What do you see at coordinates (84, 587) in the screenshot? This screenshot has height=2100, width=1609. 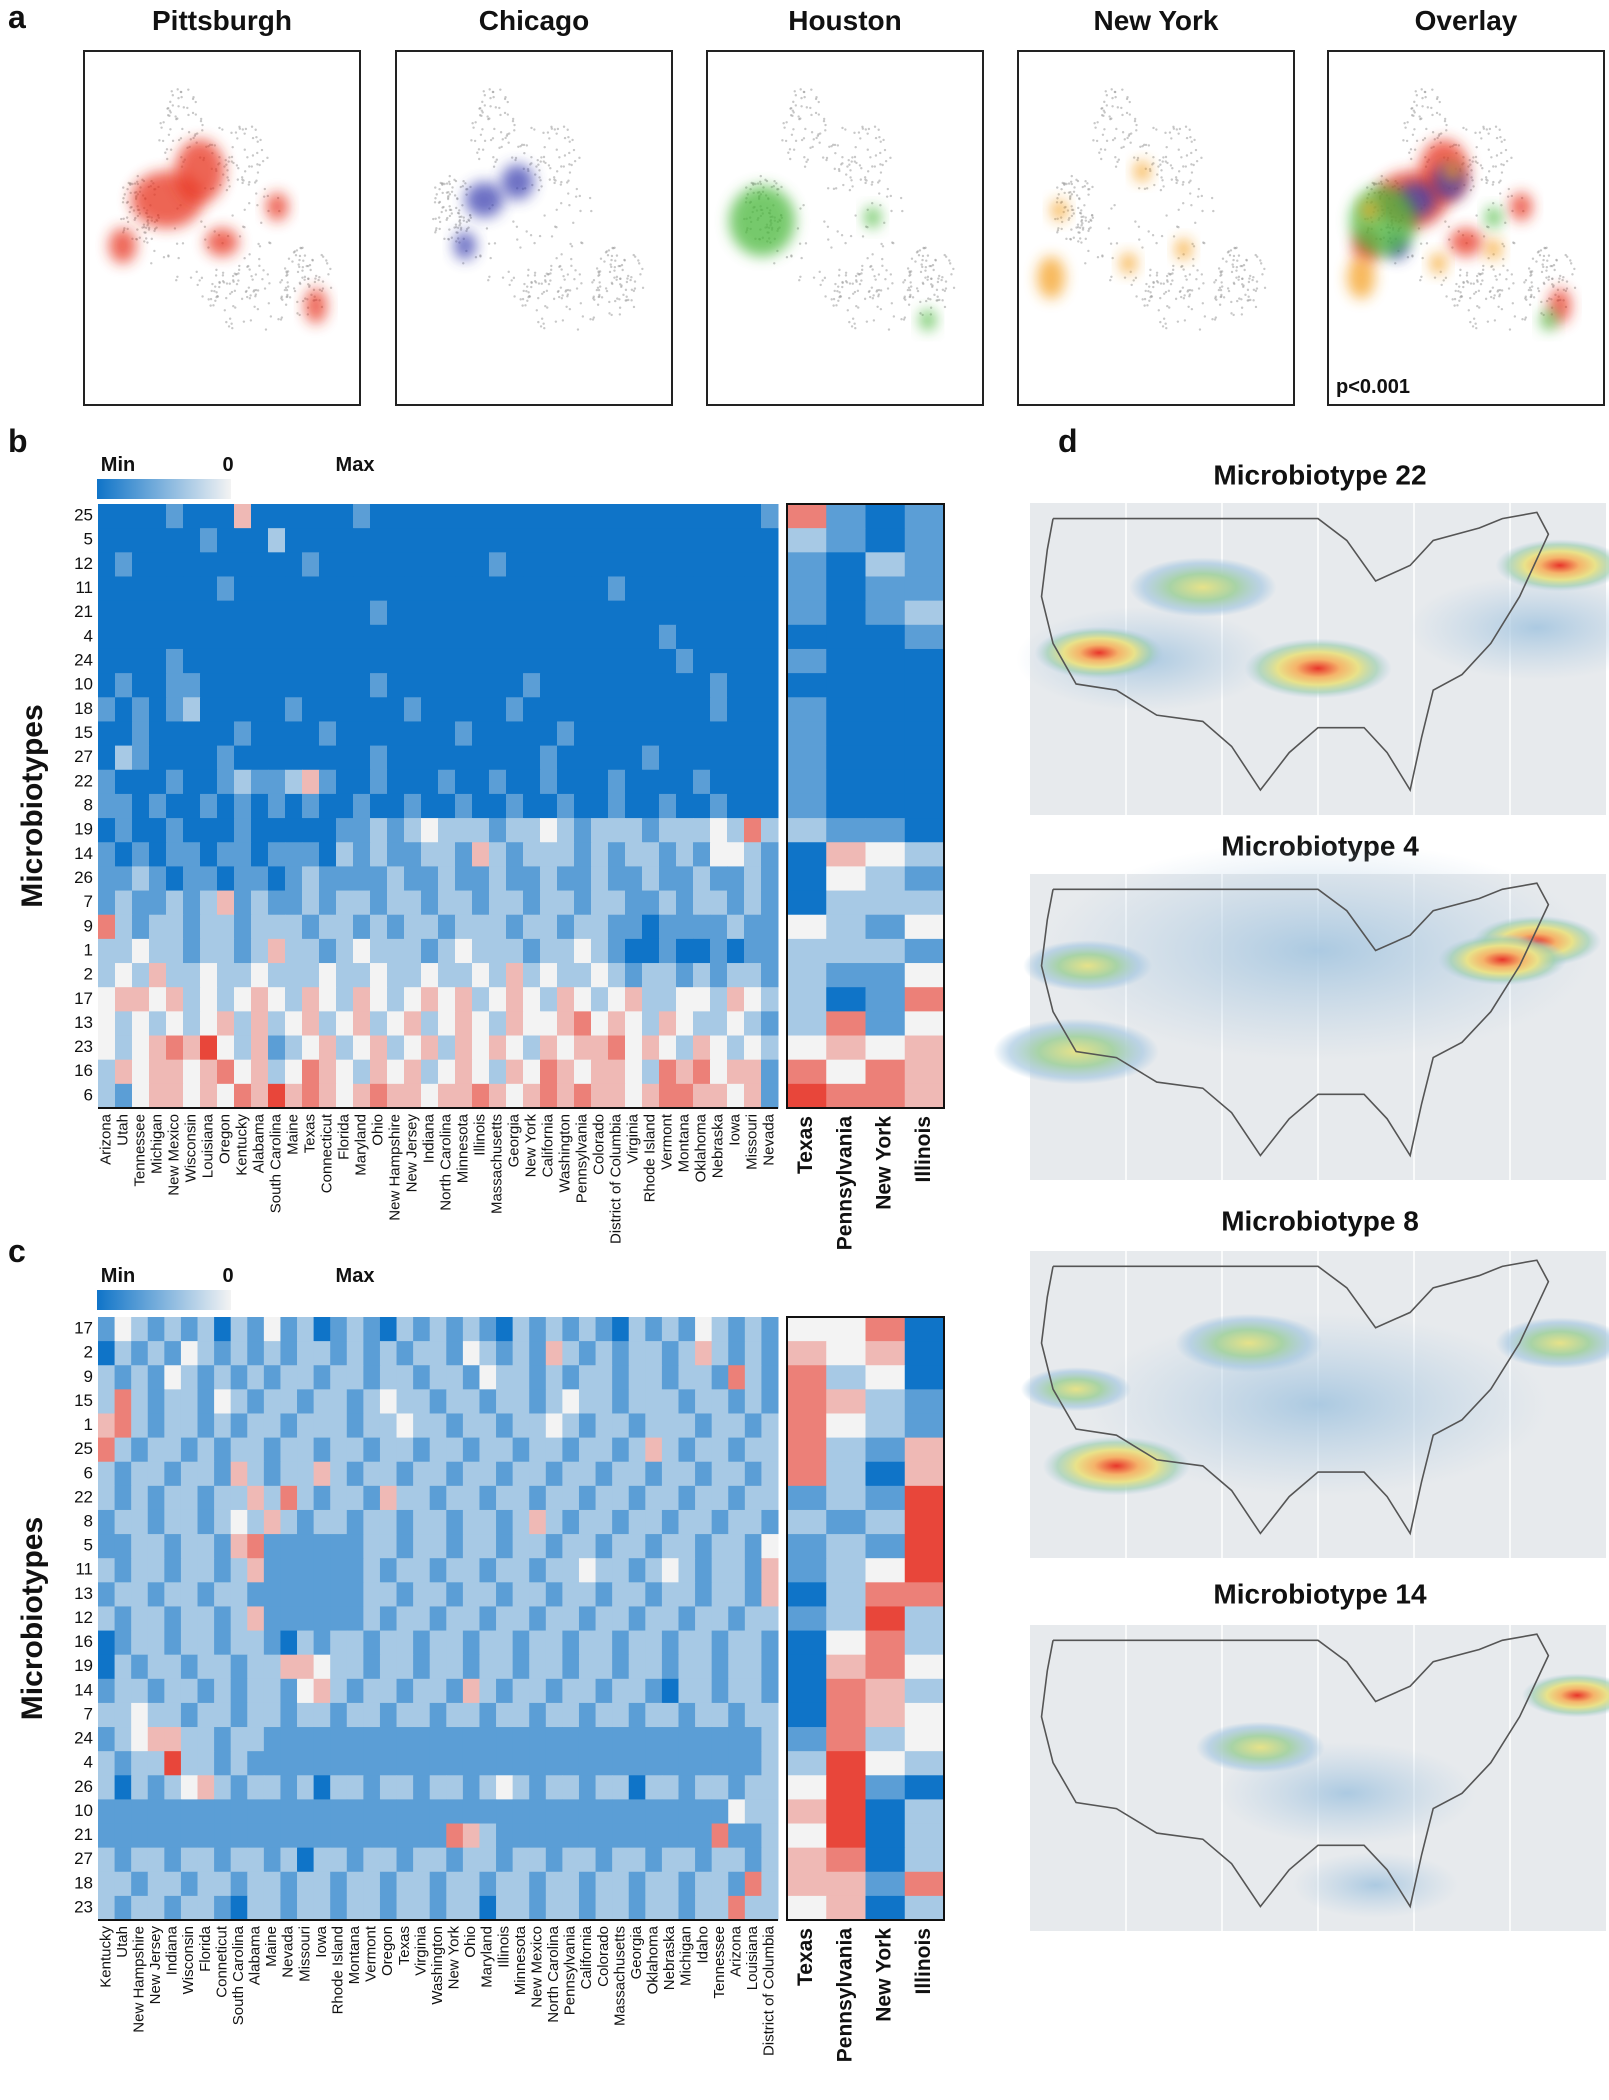 I see `row-label: 11` at bounding box center [84, 587].